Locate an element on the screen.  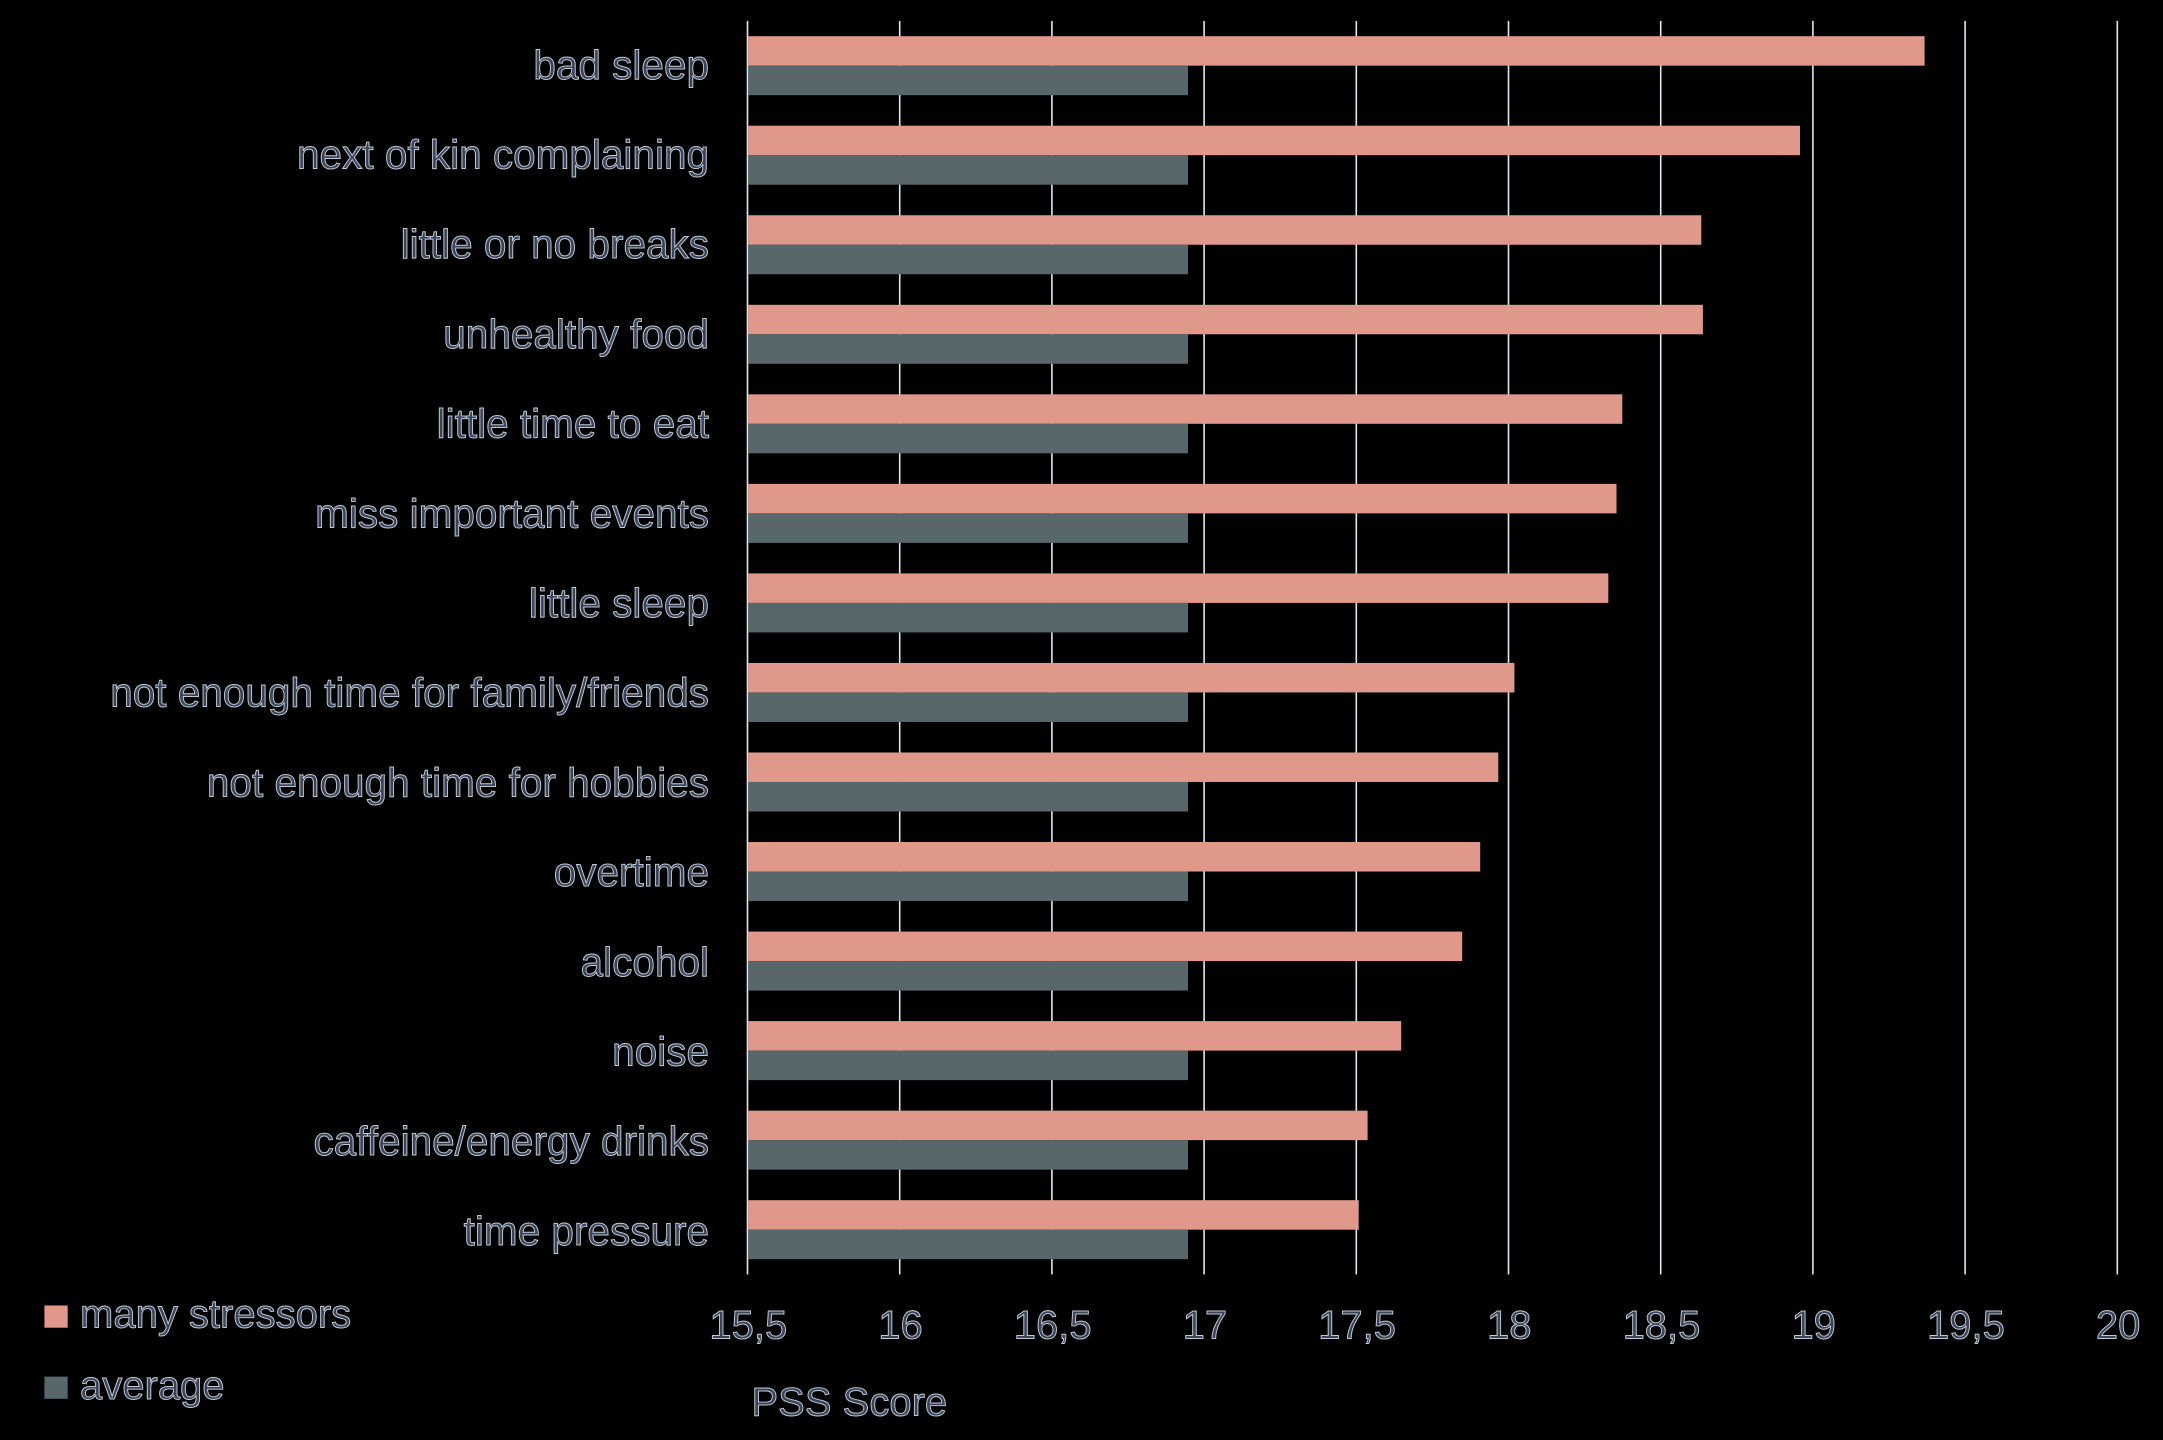
svg-text: unhealthy food is located at coordinates (576, 334).